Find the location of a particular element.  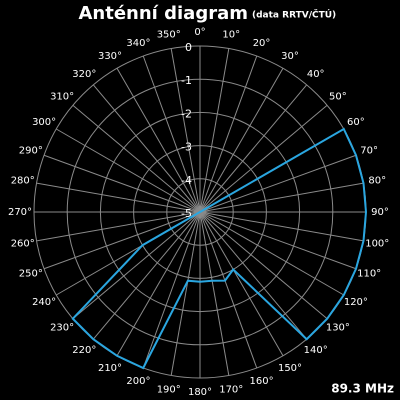

angle-tick-label: 230° is located at coordinates (62, 328).